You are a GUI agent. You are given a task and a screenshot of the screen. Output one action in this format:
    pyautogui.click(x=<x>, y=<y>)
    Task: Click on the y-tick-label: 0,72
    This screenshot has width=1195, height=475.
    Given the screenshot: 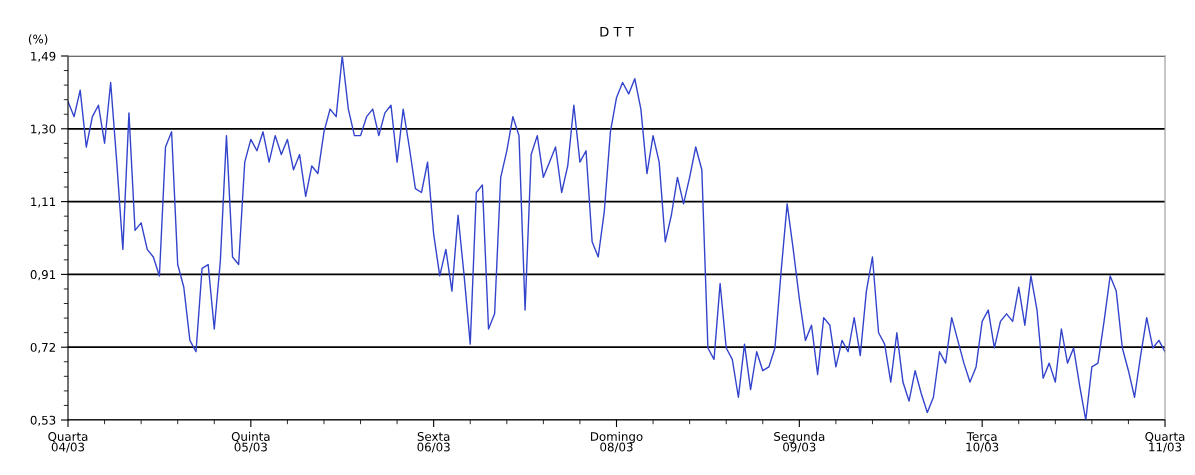 What is the action you would take?
    pyautogui.click(x=43, y=348)
    